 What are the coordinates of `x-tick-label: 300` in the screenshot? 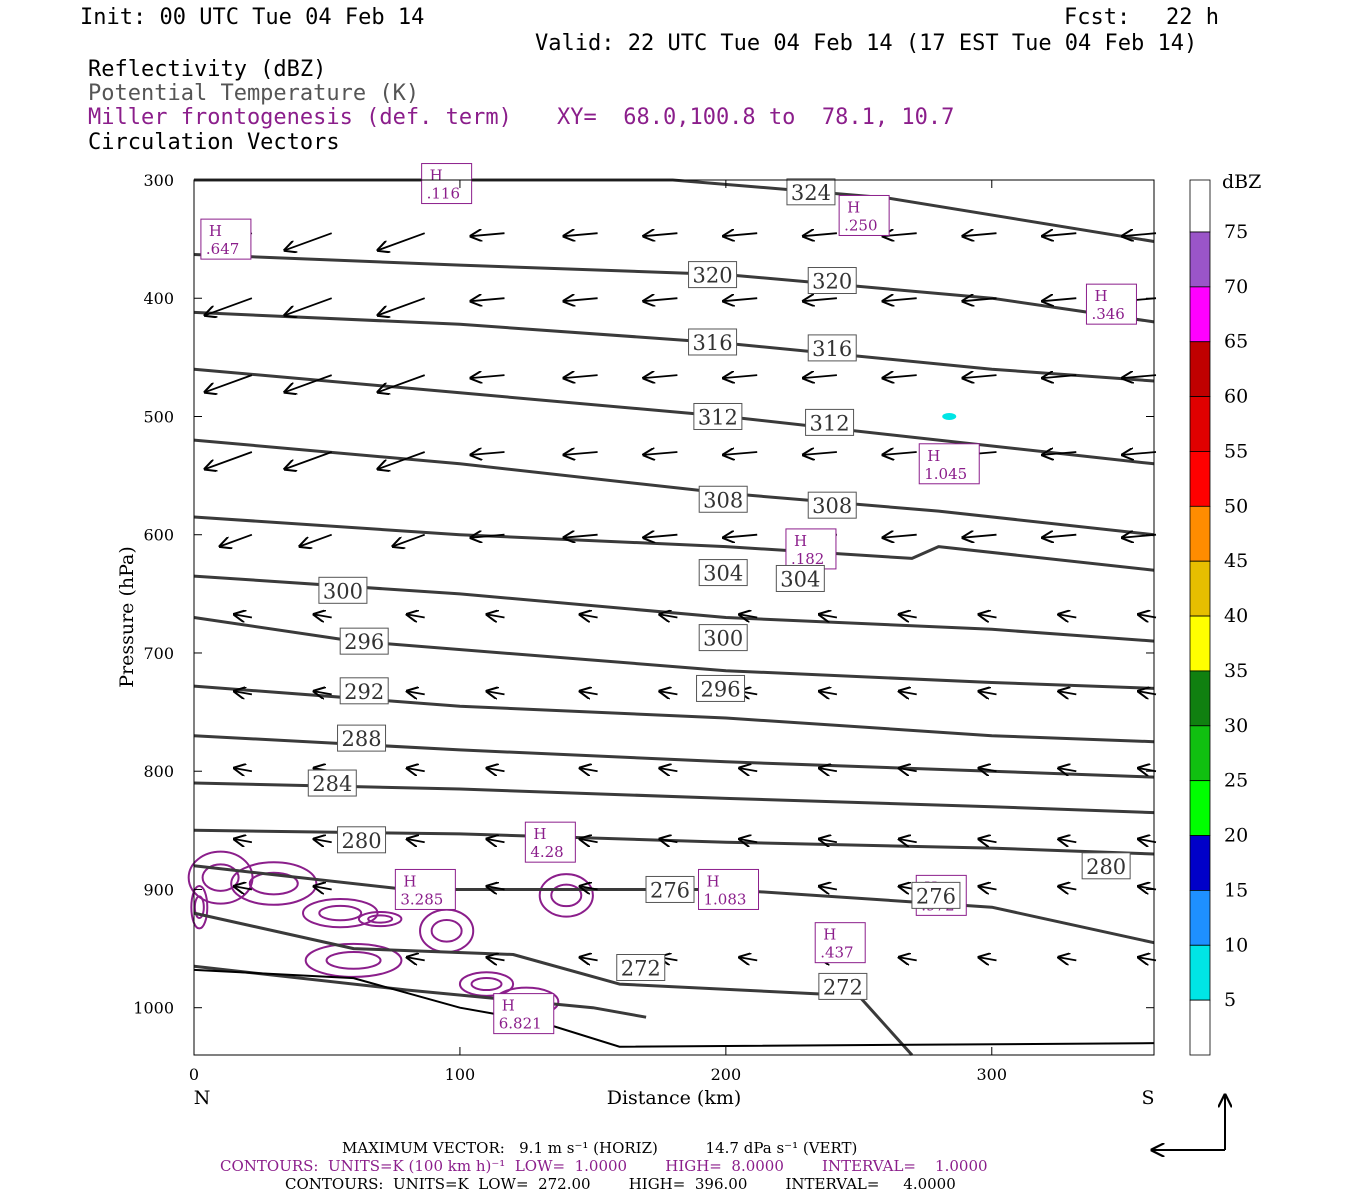 It's located at (992, 1074).